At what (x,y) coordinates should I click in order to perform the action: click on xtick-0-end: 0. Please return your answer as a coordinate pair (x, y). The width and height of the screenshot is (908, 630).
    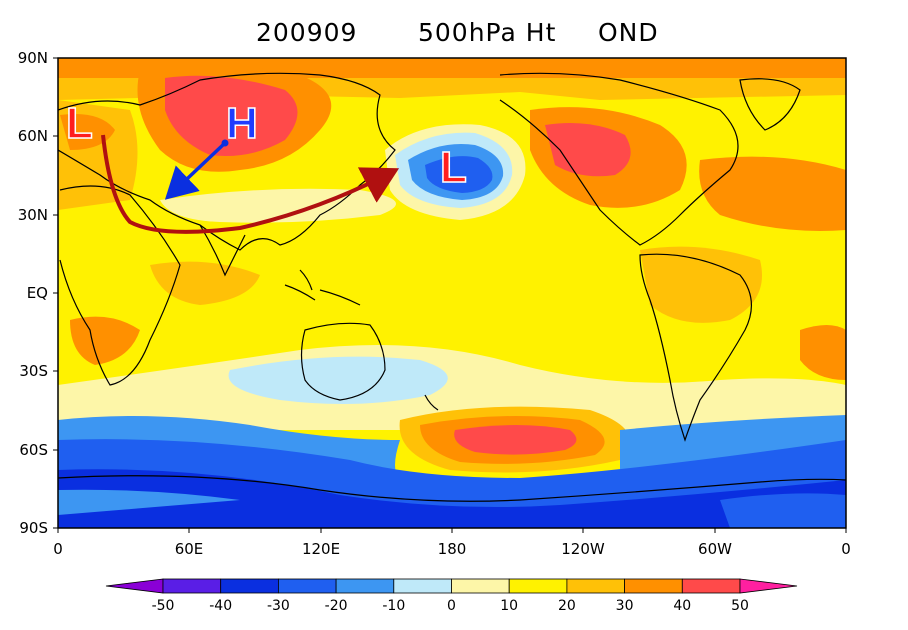
    Looking at the image, I should click on (846, 549).